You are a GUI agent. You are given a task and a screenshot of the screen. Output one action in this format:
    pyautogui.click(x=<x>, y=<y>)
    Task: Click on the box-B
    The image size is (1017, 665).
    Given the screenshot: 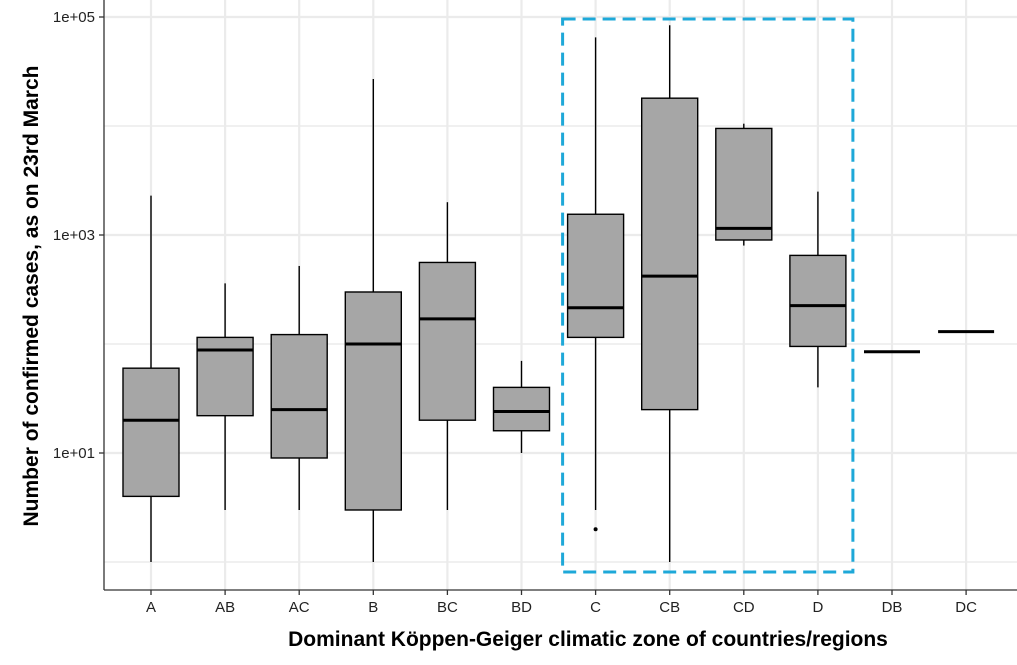 What is the action you would take?
    pyautogui.click(x=373, y=320)
    